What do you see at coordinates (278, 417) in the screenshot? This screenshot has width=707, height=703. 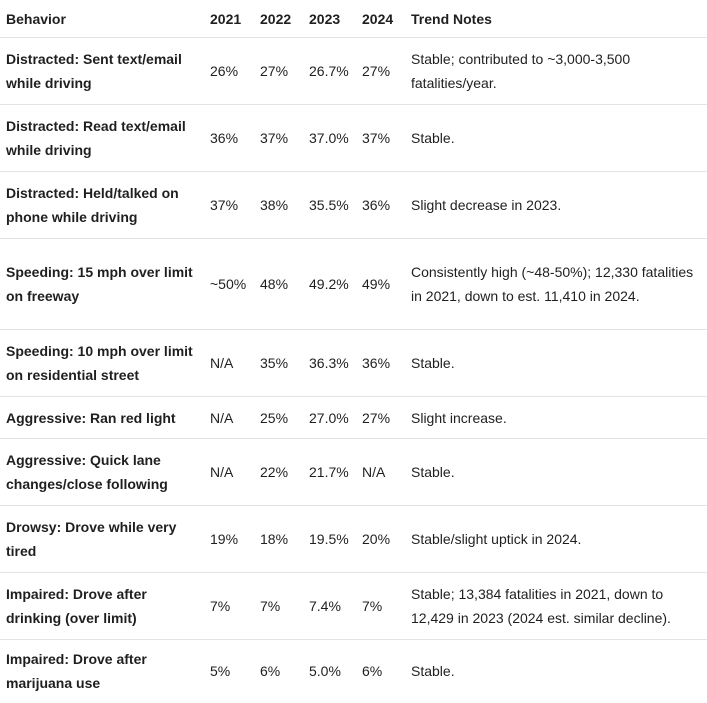 I see `value-cell: 25%` at bounding box center [278, 417].